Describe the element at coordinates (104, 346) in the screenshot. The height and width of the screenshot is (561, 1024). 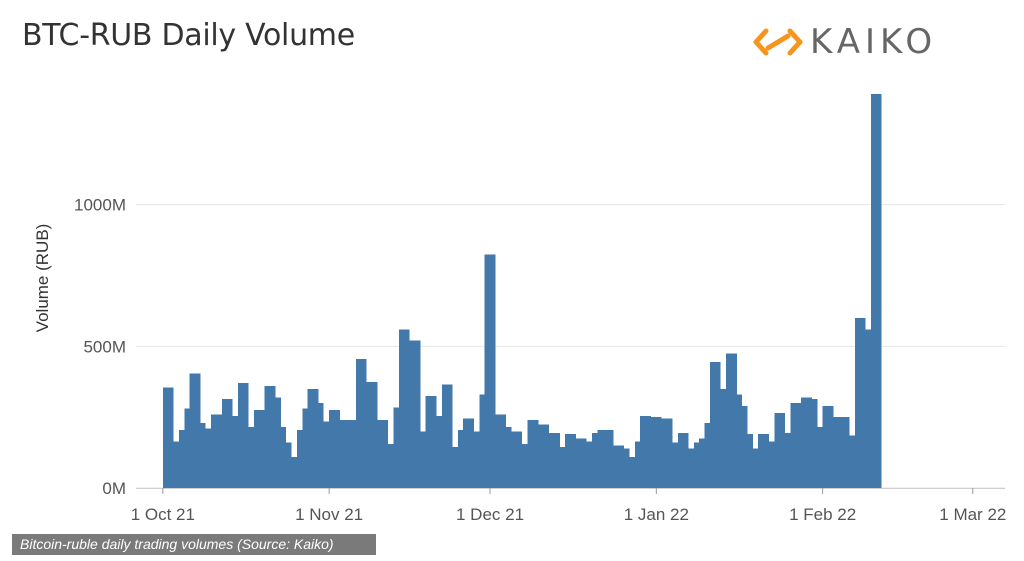
I see `y-tick-label: 500M` at that location.